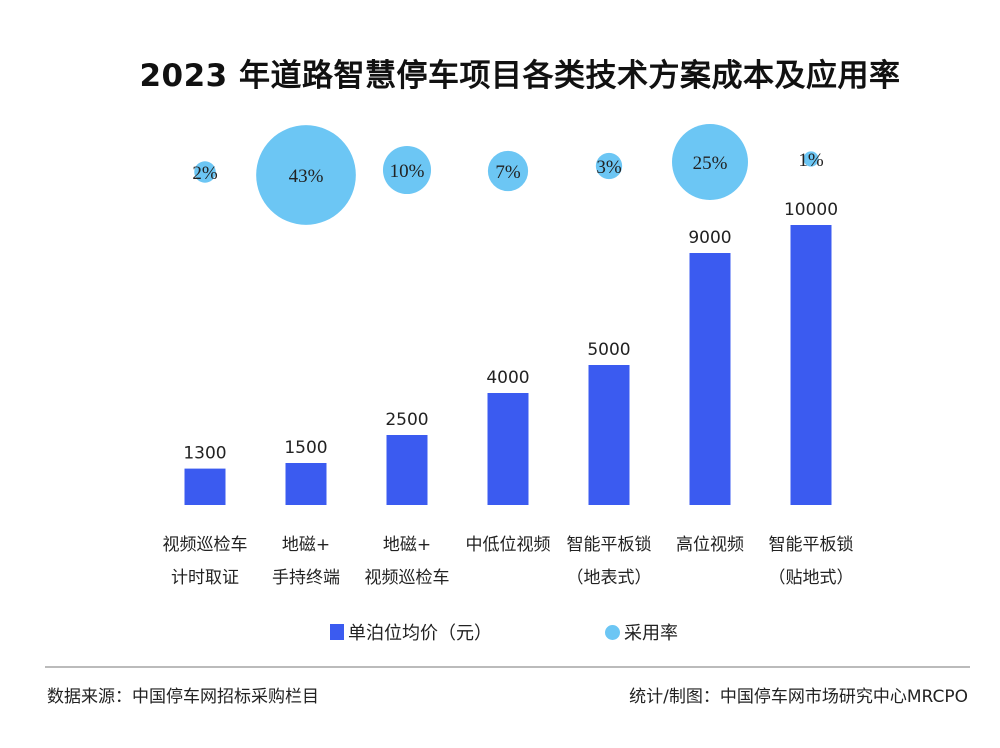 The height and width of the screenshot is (748, 1000). What do you see at coordinates (709, 238) in the screenshot?
I see `bar-value-label: 9000` at bounding box center [709, 238].